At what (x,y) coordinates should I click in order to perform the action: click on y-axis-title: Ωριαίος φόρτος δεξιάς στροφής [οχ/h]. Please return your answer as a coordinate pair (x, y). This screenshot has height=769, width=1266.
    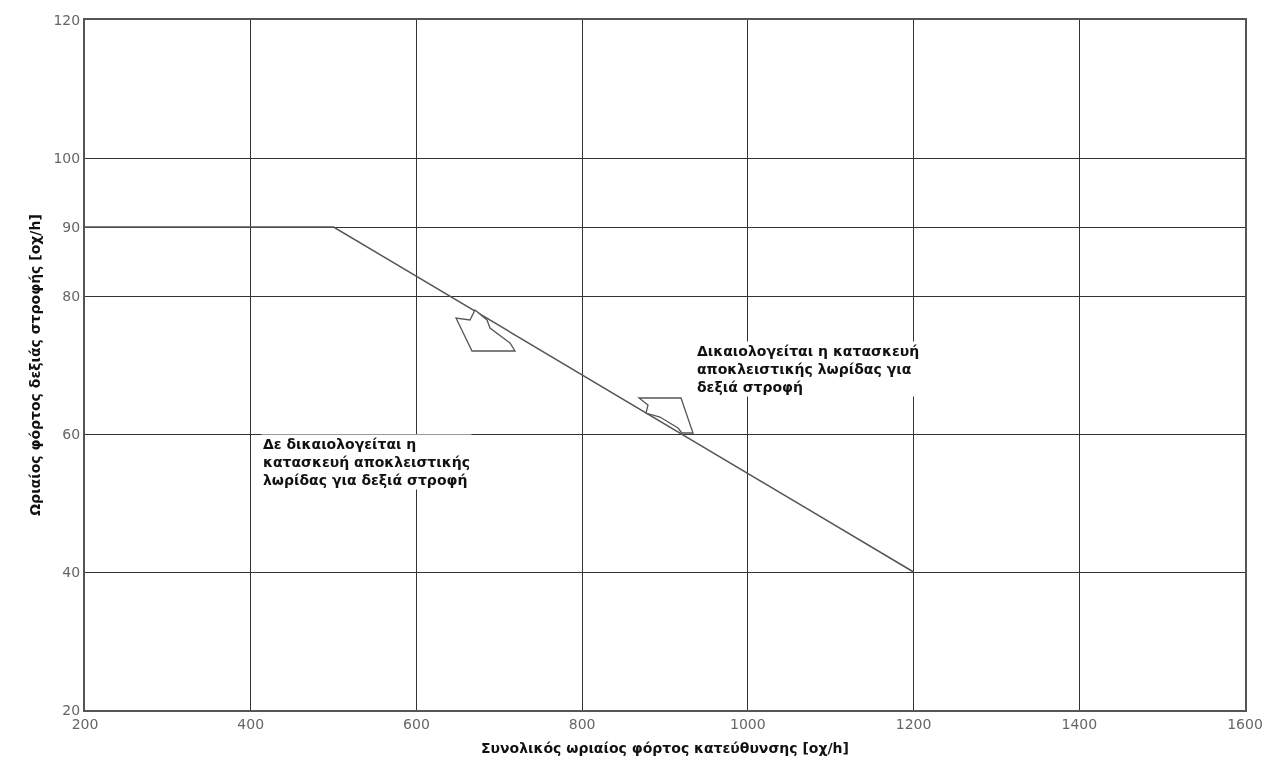
    Looking at the image, I should click on (34, 365).